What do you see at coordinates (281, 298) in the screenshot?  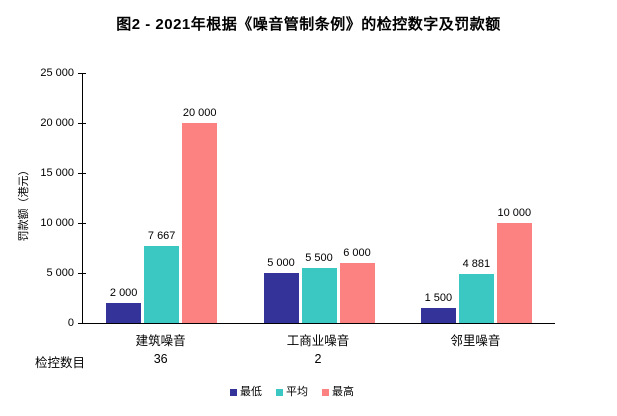 I see `bar-最低-工商业噪音` at bounding box center [281, 298].